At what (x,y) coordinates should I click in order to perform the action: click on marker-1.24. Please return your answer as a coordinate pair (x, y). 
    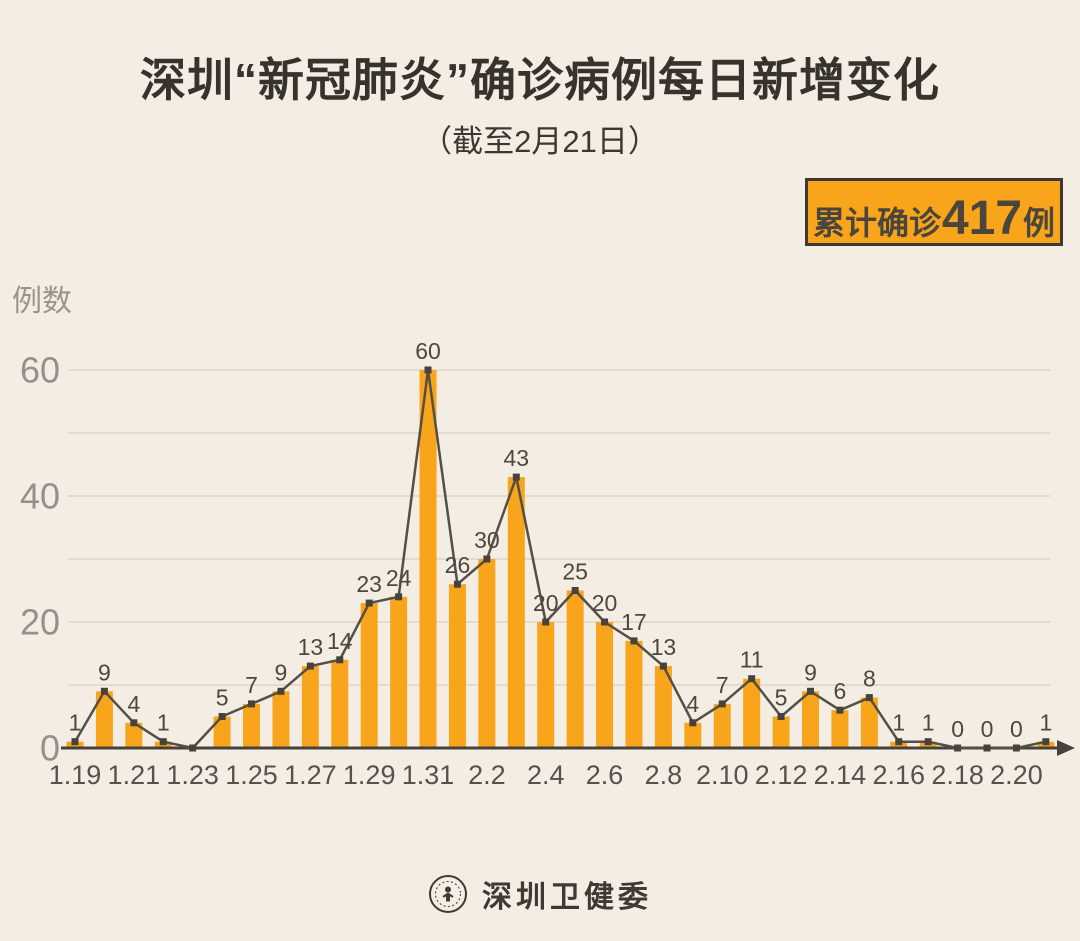
    Looking at the image, I should click on (222, 716).